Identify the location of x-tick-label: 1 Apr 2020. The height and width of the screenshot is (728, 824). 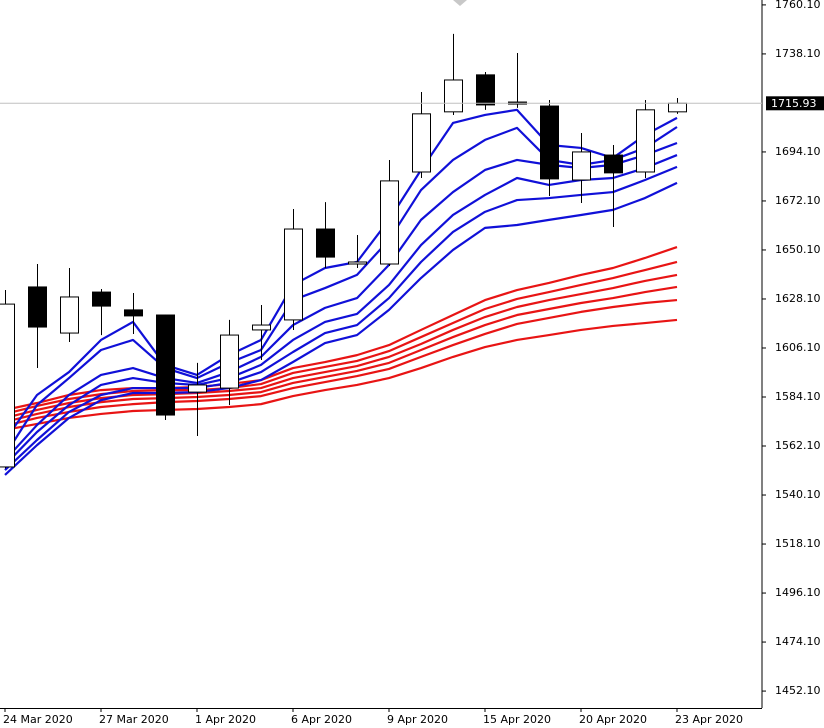
(225, 719).